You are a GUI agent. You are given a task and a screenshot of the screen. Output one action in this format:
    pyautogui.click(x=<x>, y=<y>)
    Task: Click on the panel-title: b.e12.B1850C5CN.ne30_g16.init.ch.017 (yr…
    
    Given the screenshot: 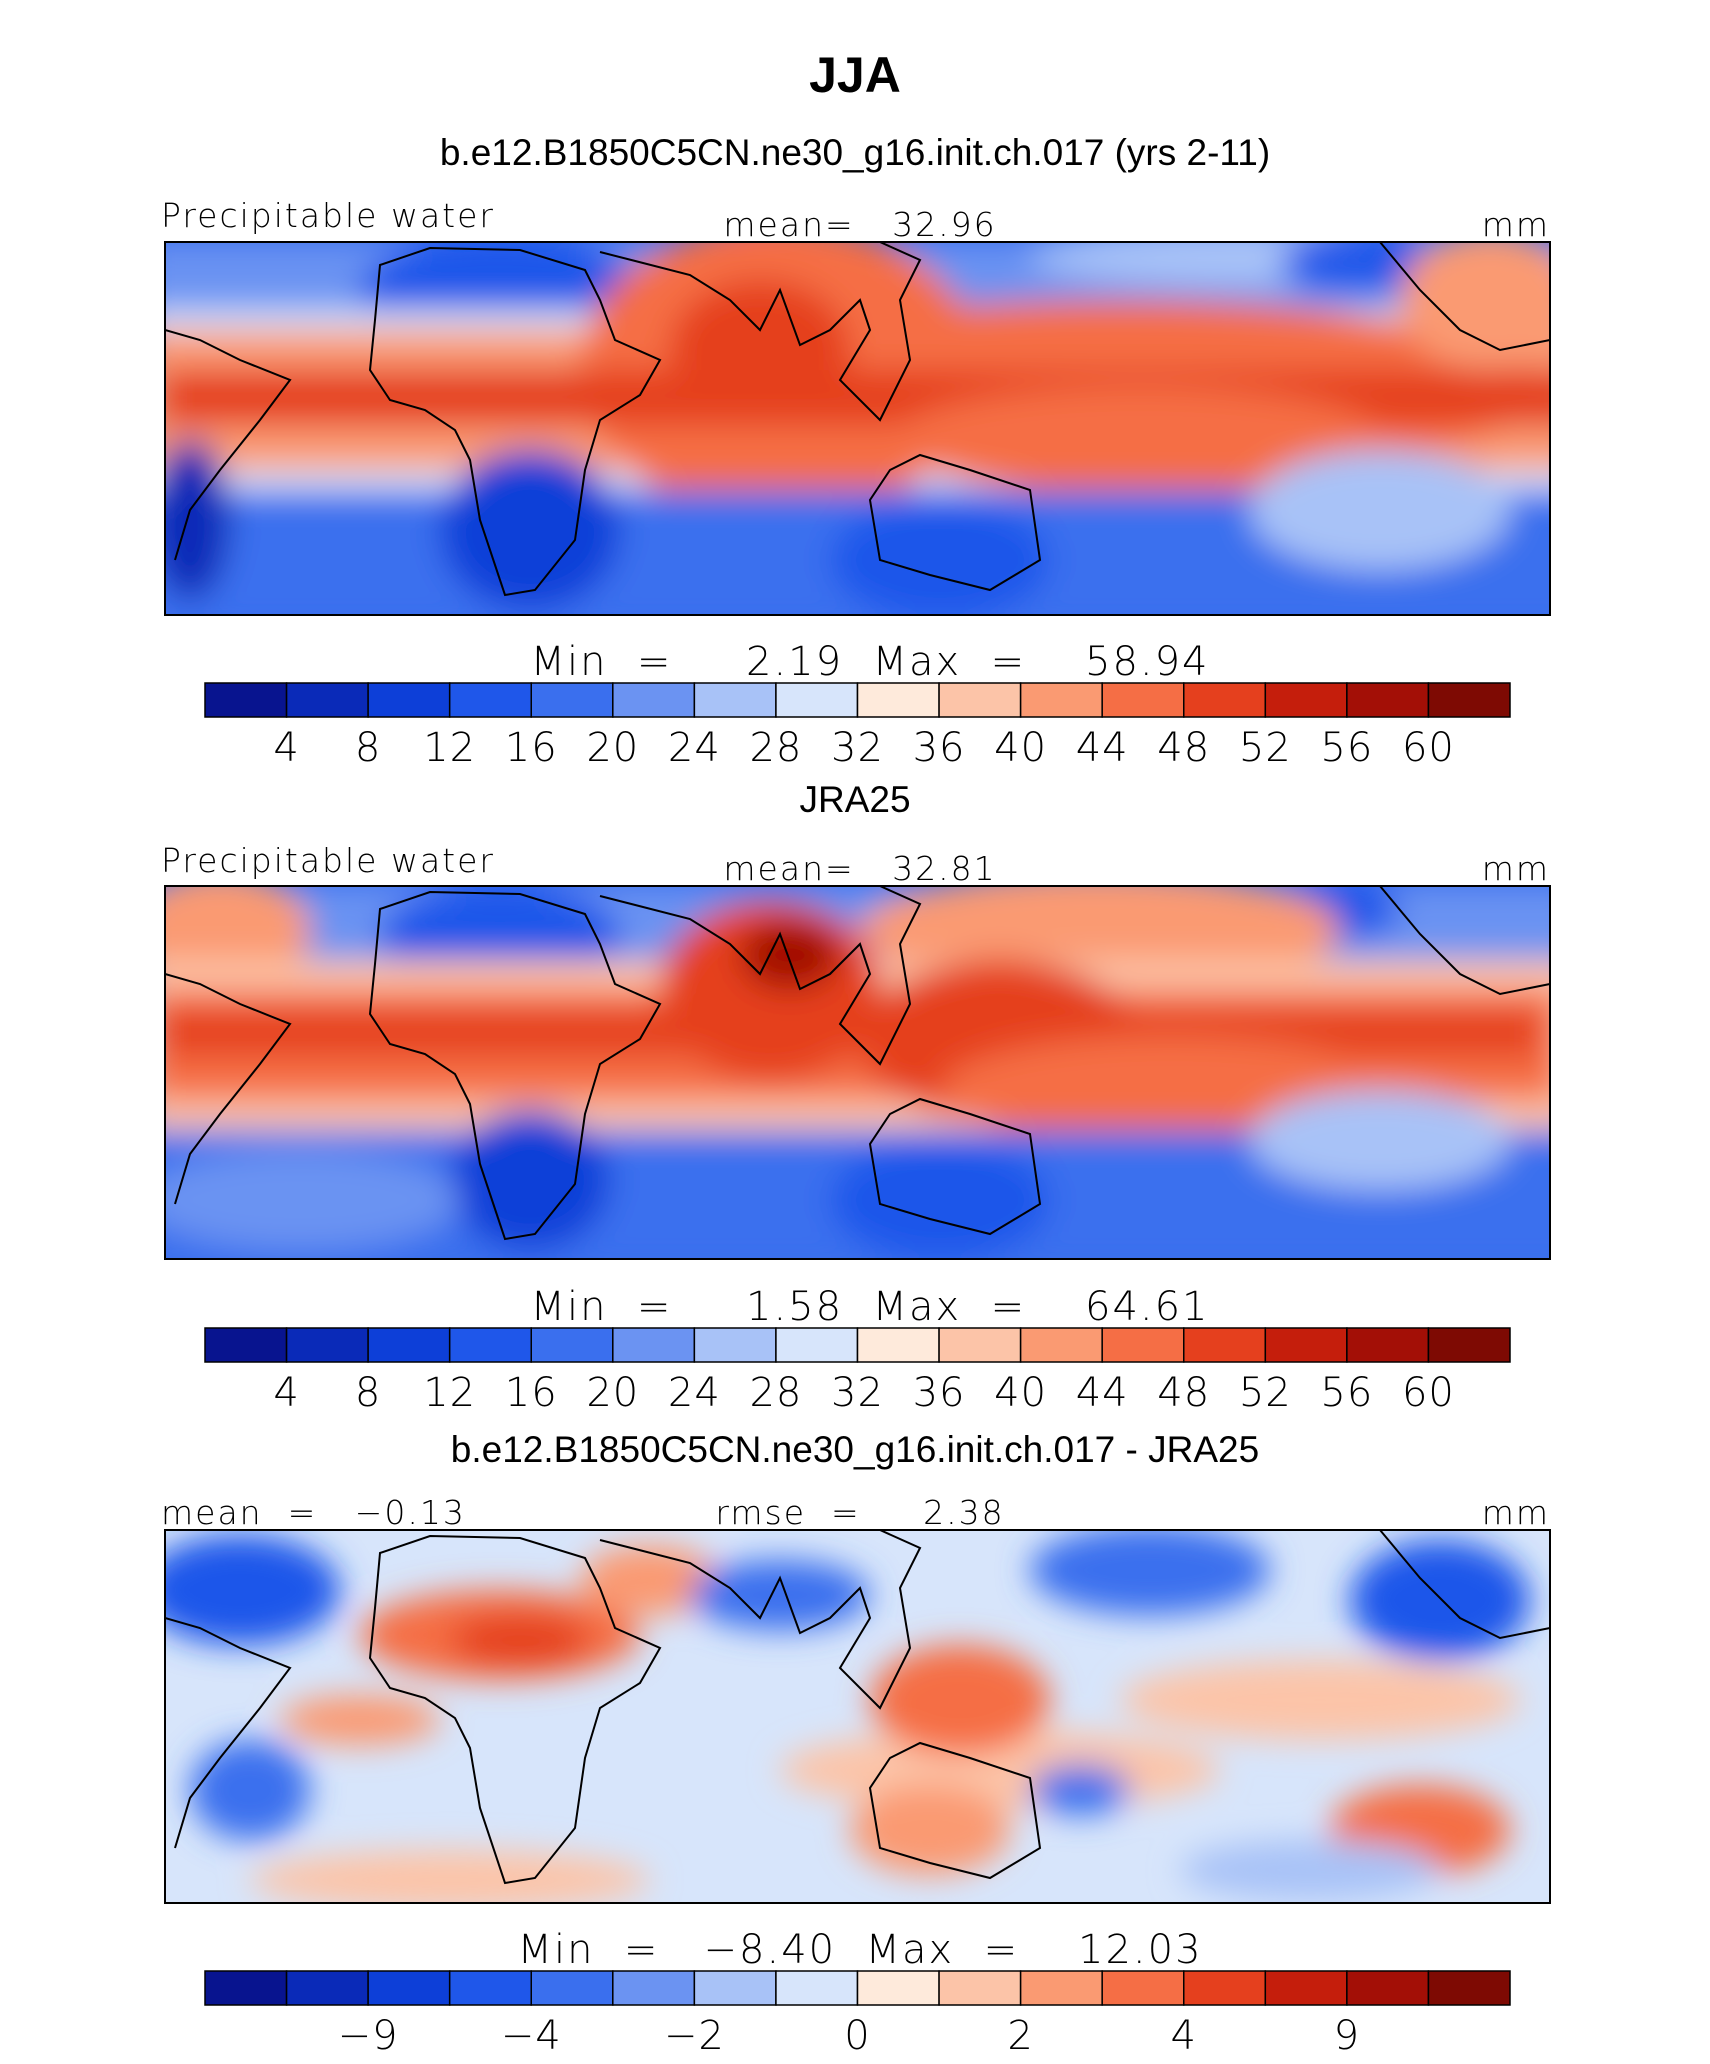 What is the action you would take?
    pyautogui.click(x=855, y=152)
    